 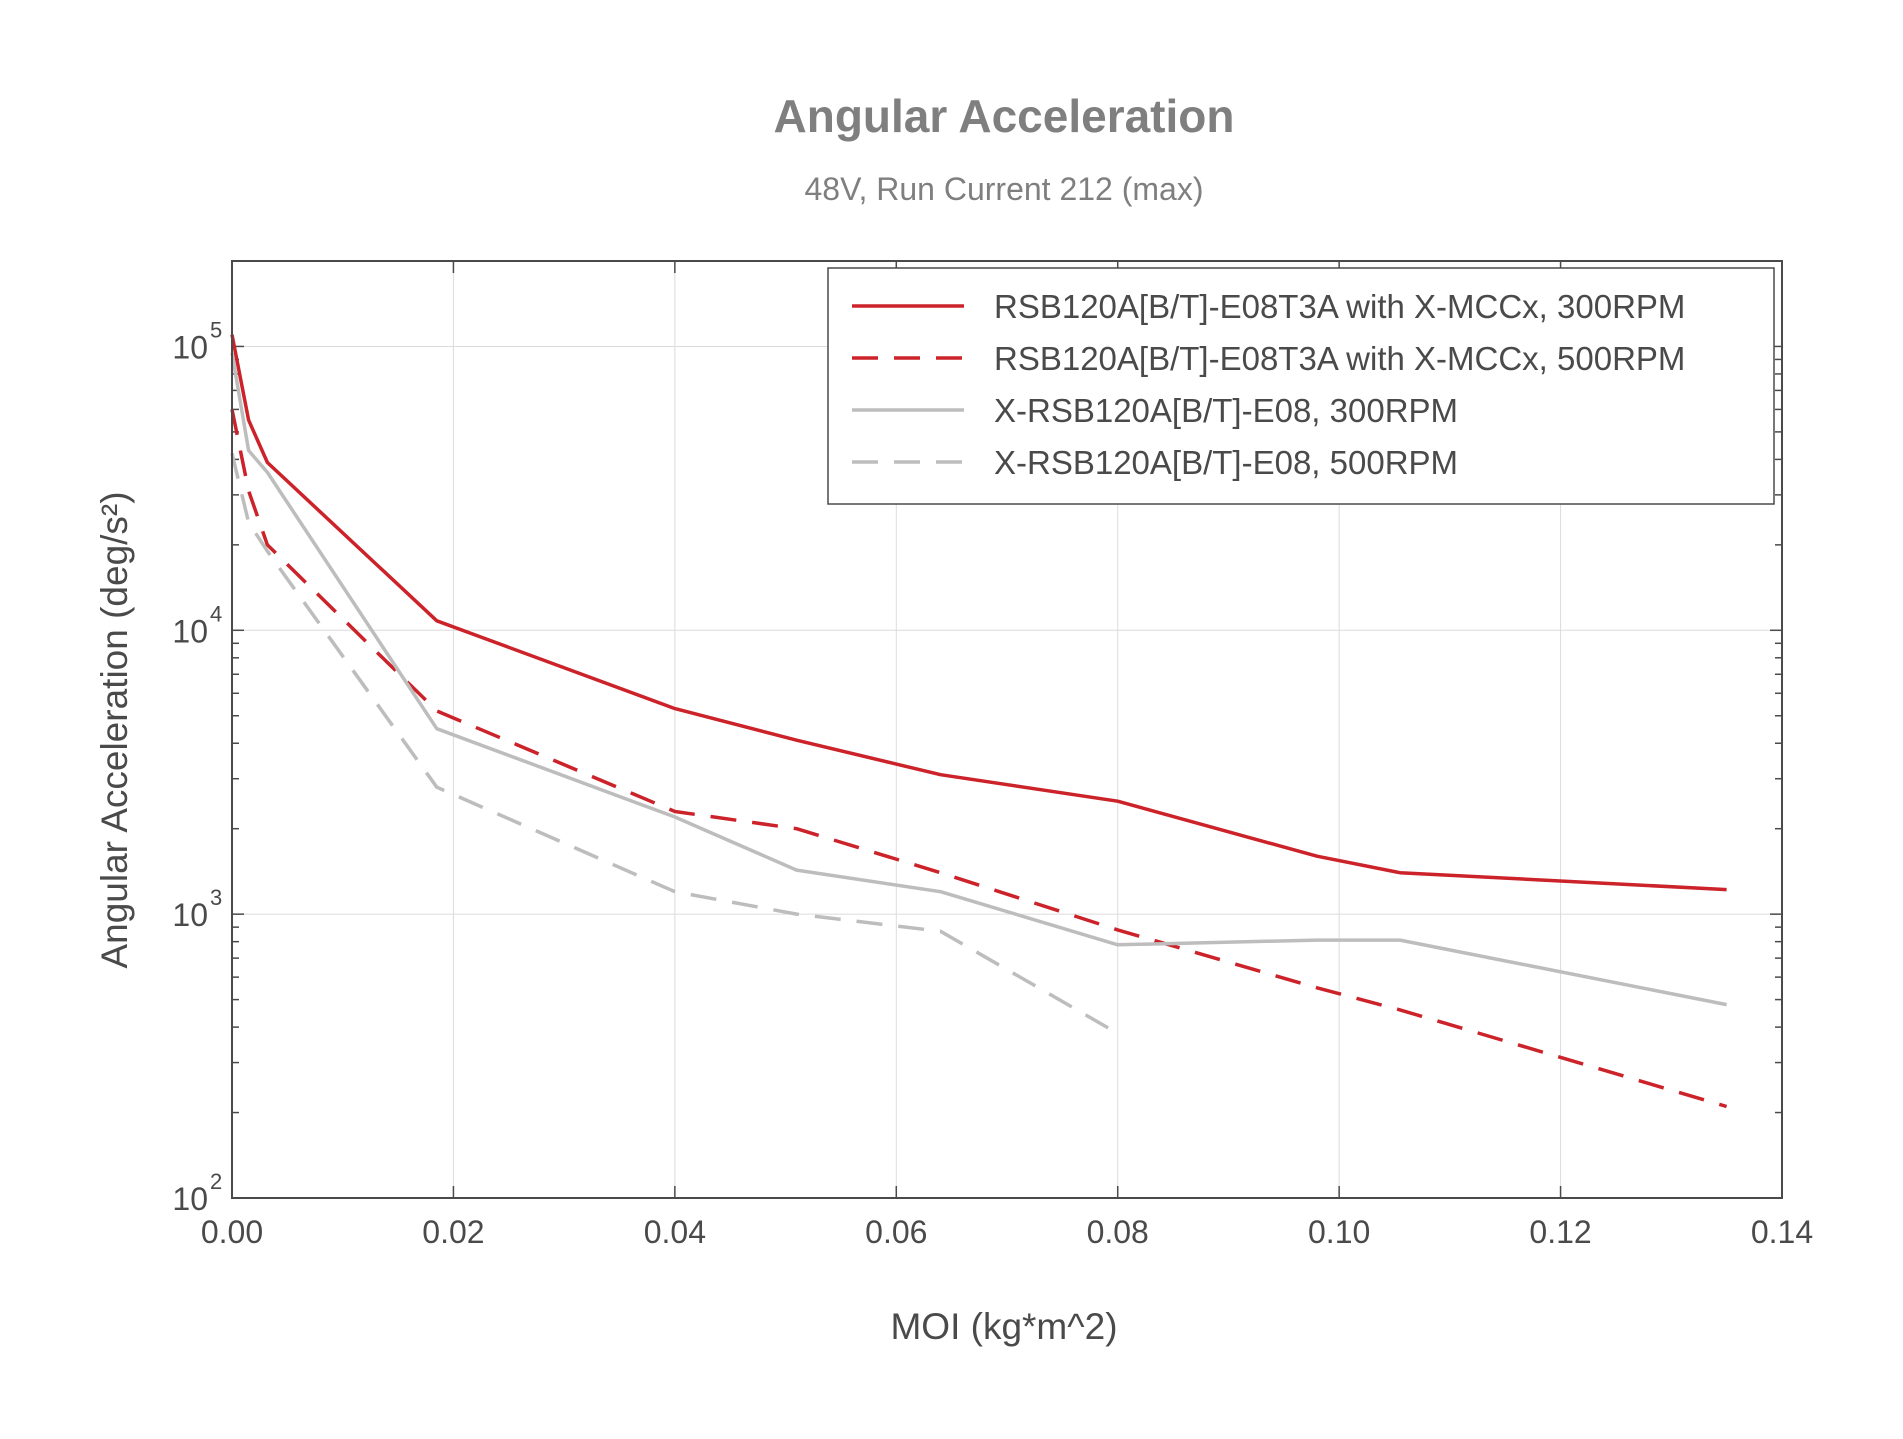 I want to click on x-tick-label: 0.02, so click(x=453, y=1232).